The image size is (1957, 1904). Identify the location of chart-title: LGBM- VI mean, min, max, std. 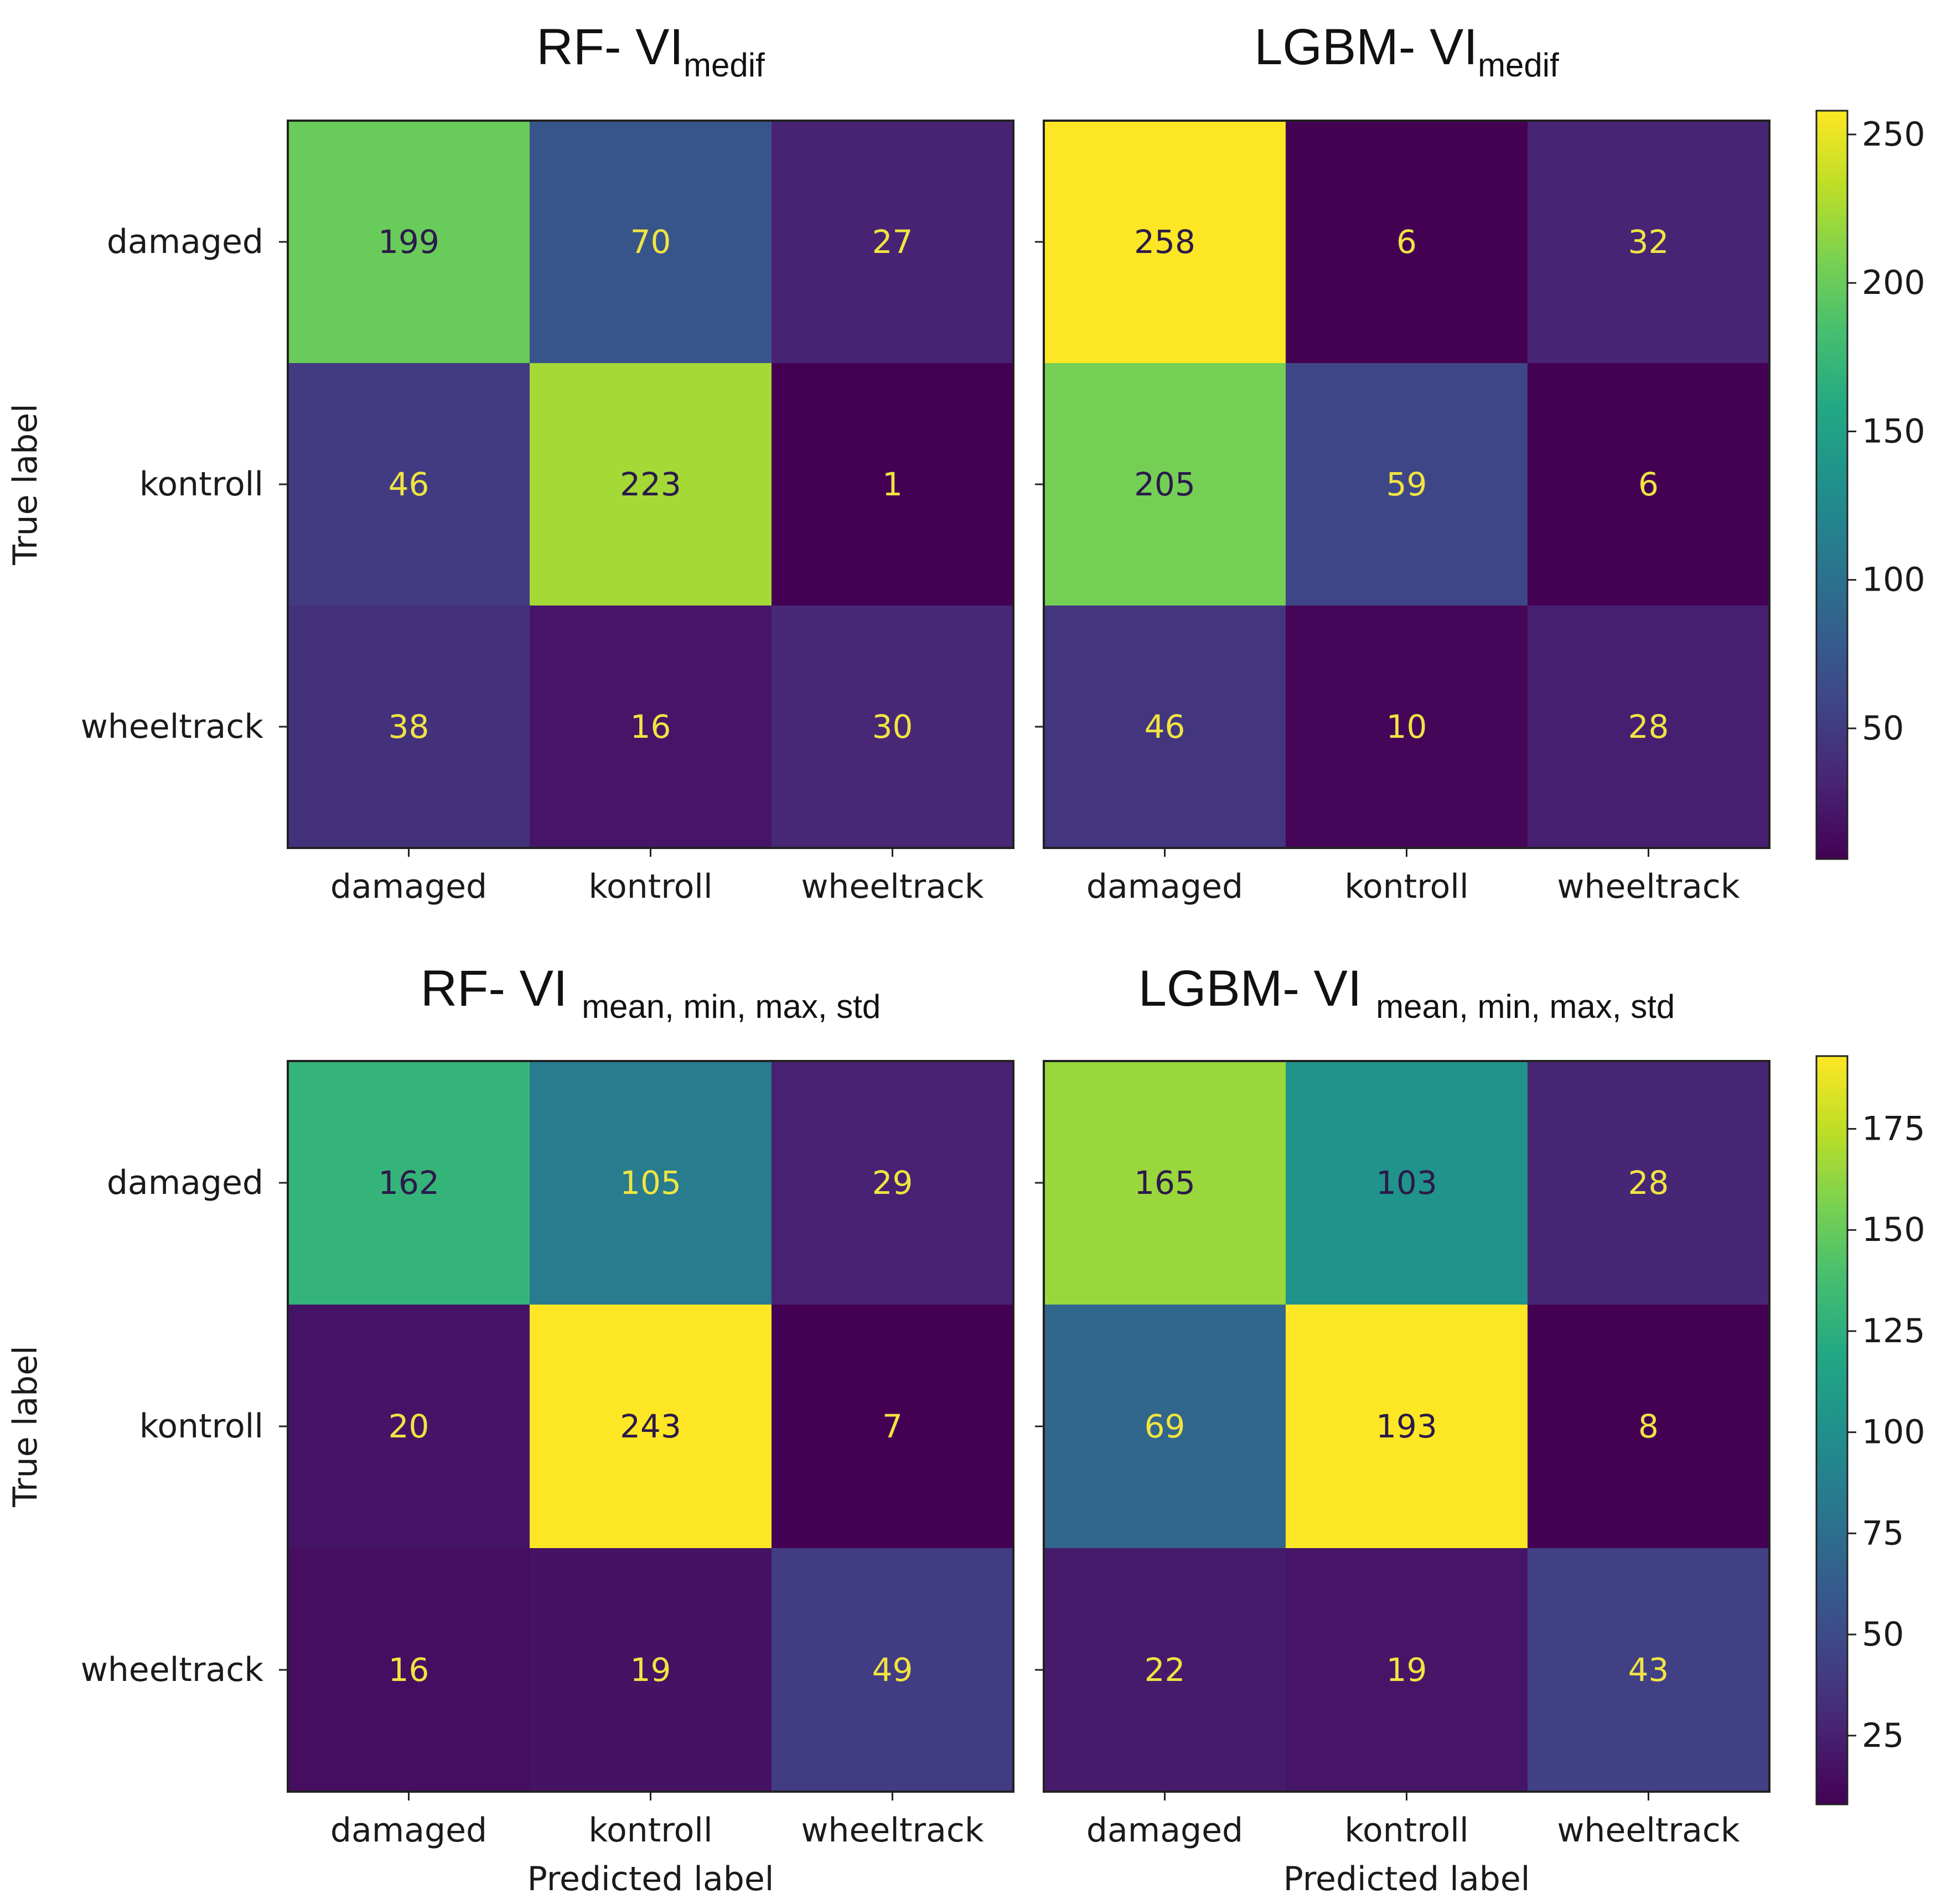
(1406, 992).